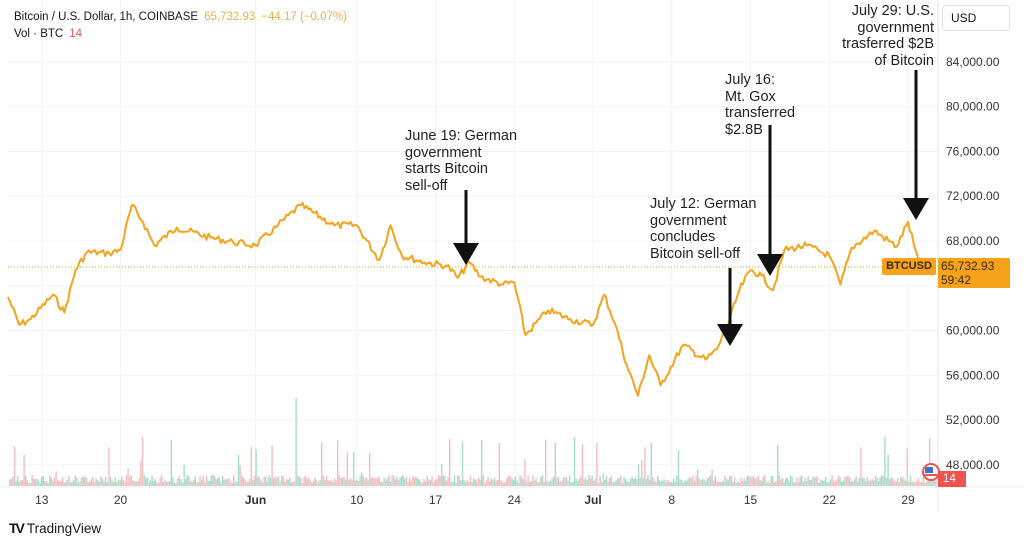 The width and height of the screenshot is (1024, 546). Describe the element at coordinates (230, 17) in the screenshot. I see `last-price: 65,732.93` at that location.